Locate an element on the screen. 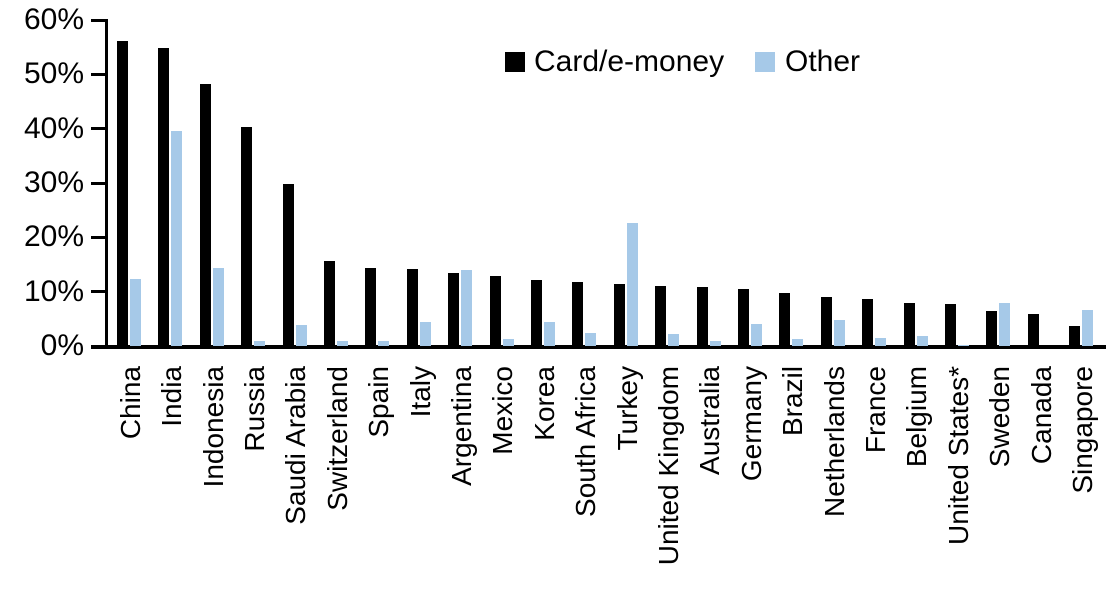  bar-other-germany is located at coordinates (756, 335).